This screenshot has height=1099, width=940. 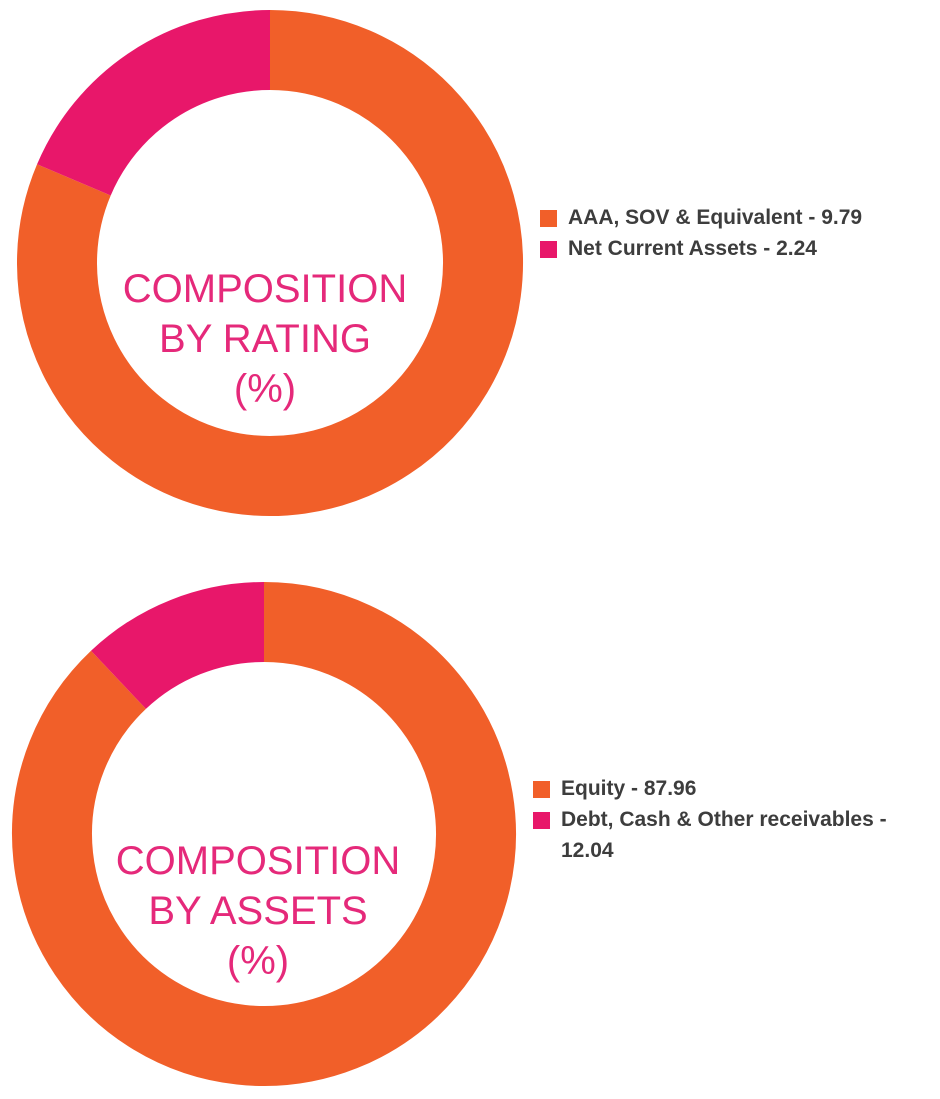 What do you see at coordinates (733, 788) in the screenshot?
I see `legend-item-equity: Equity - 87.96` at bounding box center [733, 788].